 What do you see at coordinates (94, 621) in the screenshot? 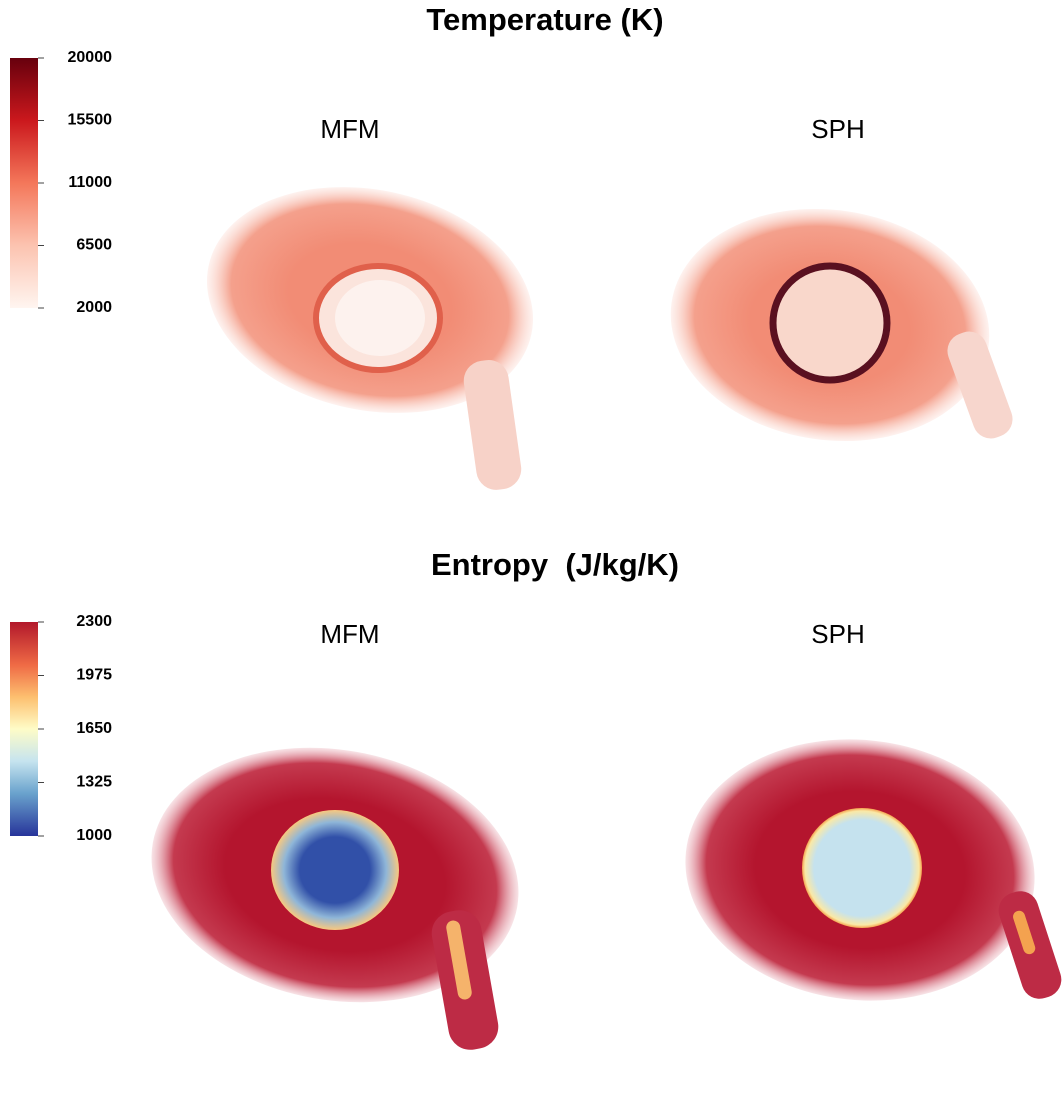
I see `colorbar-tick-label: 2300` at bounding box center [94, 621].